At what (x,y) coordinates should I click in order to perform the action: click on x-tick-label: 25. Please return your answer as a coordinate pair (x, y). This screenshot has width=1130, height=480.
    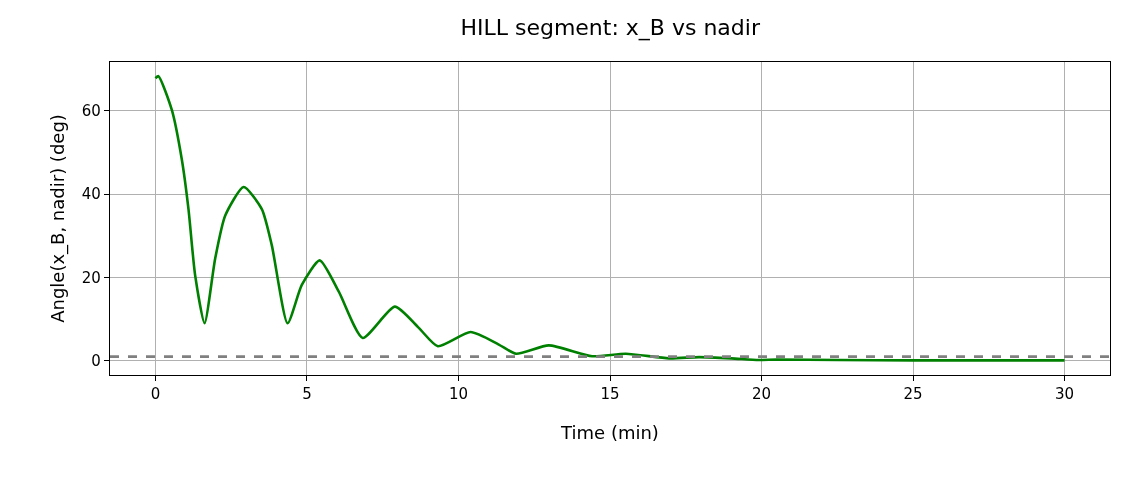
    Looking at the image, I should click on (913, 394).